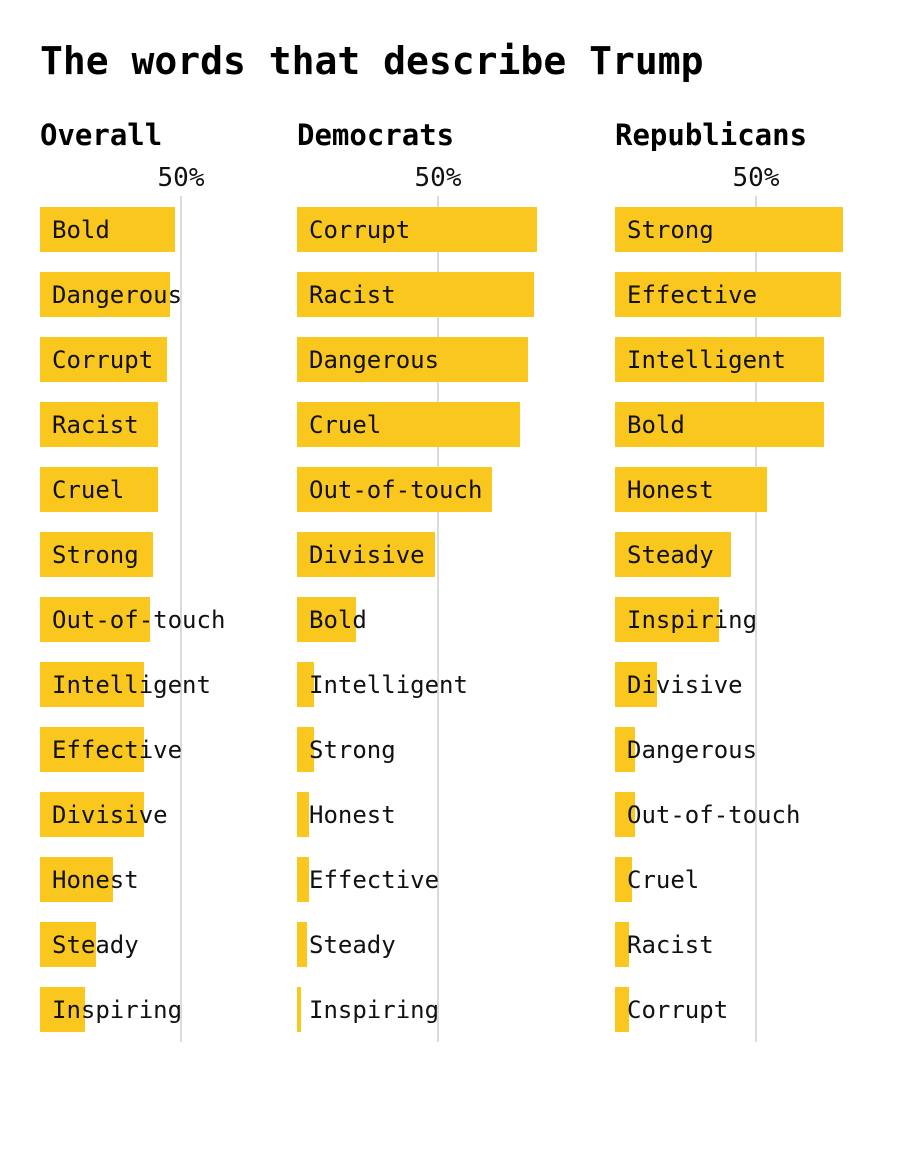 The image size is (900, 1168). I want to click on bar-row: Intelligent, so click(757, 359).